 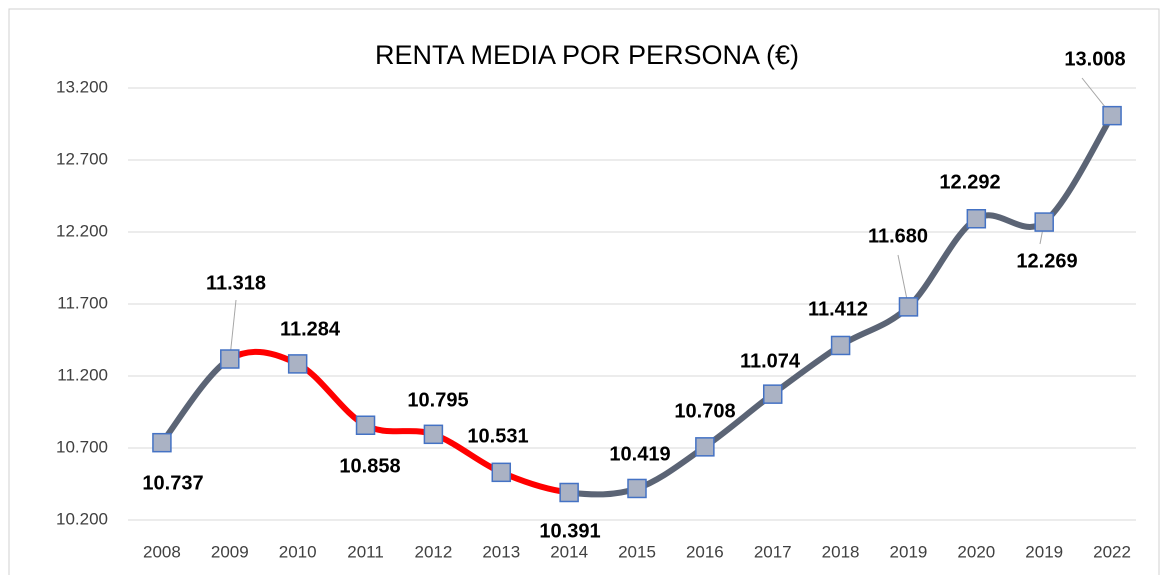 What do you see at coordinates (773, 551) in the screenshot?
I see `x-tick-label: 2017` at bounding box center [773, 551].